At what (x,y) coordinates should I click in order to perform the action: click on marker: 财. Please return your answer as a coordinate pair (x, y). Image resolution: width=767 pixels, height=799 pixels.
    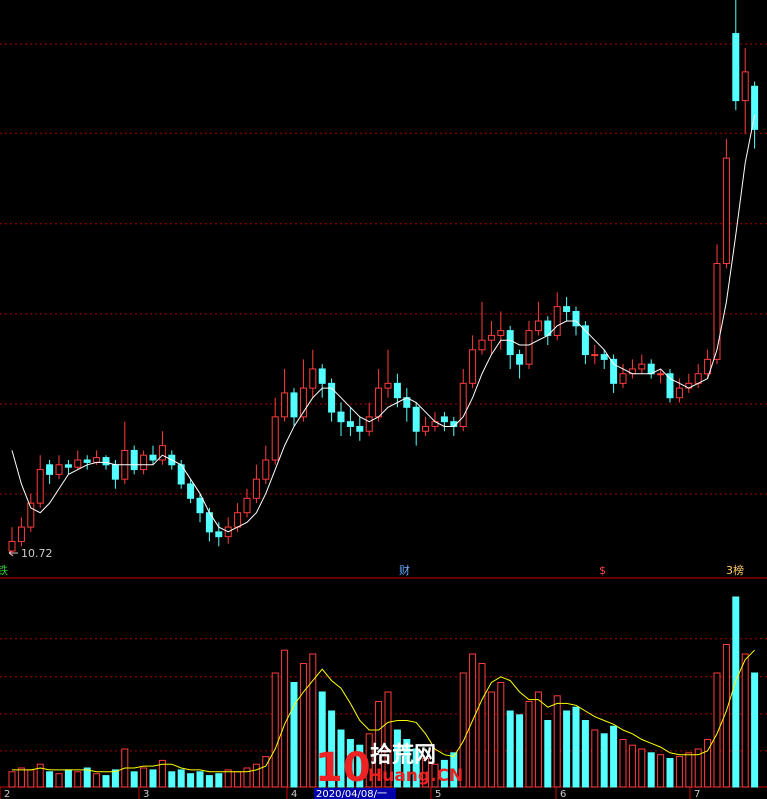
    Looking at the image, I should click on (404, 570).